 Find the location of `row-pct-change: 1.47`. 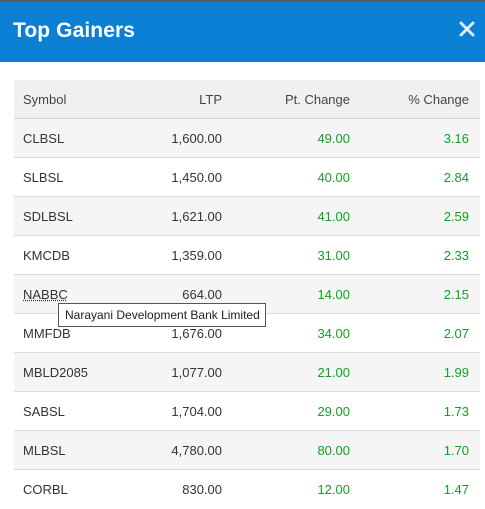

row-pct-change: 1.47 is located at coordinates (456, 489).